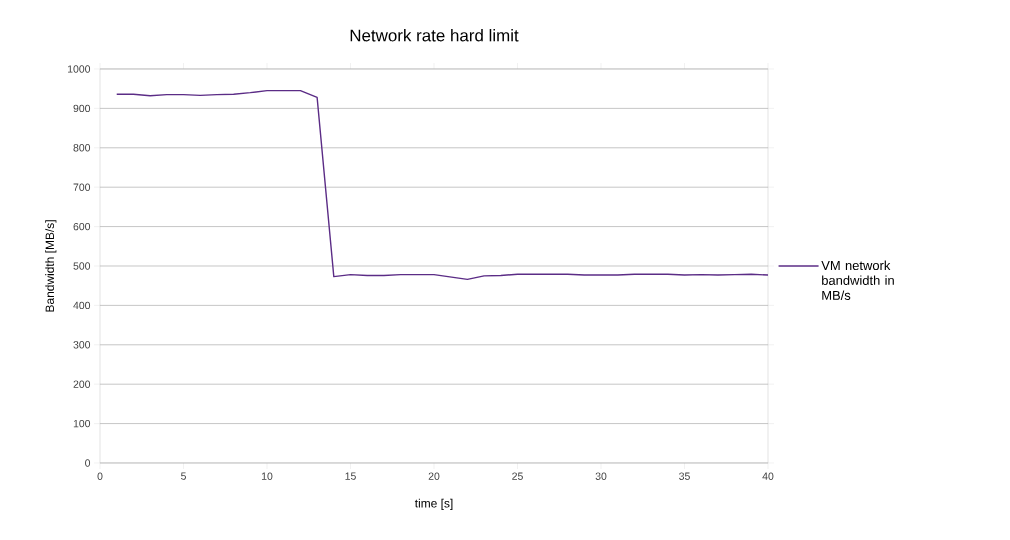  What do you see at coordinates (684, 476) in the screenshot?
I see `x-tick-label: 35` at bounding box center [684, 476].